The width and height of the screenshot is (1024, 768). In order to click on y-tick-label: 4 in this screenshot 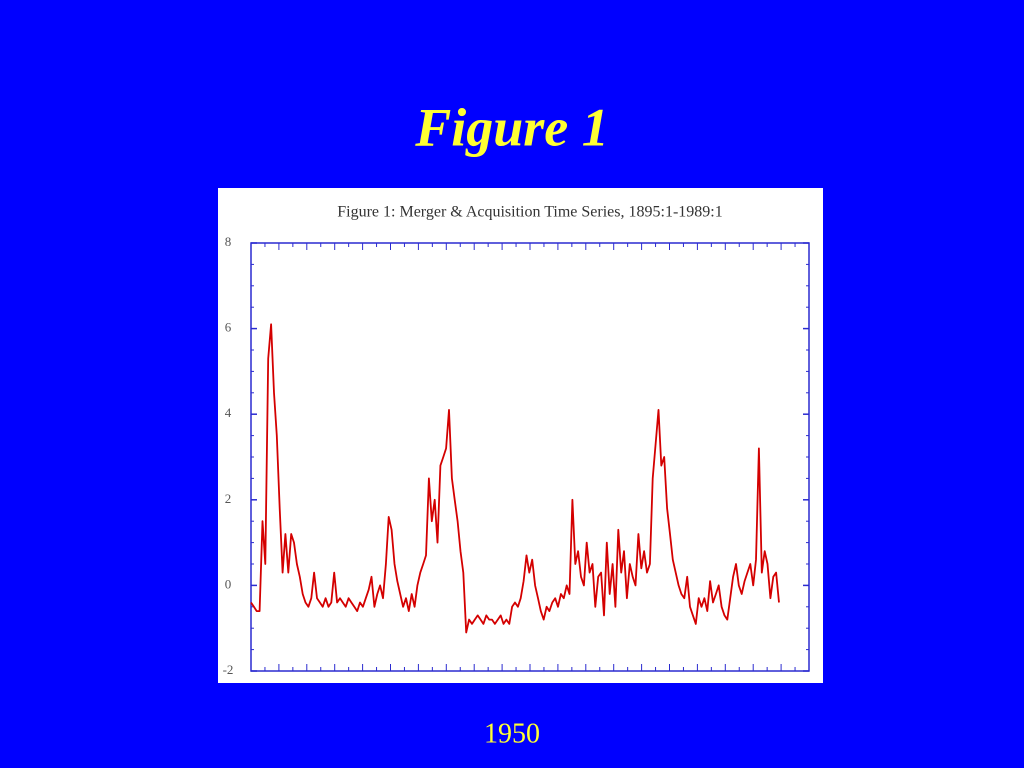, I will do `click(228, 412)`.